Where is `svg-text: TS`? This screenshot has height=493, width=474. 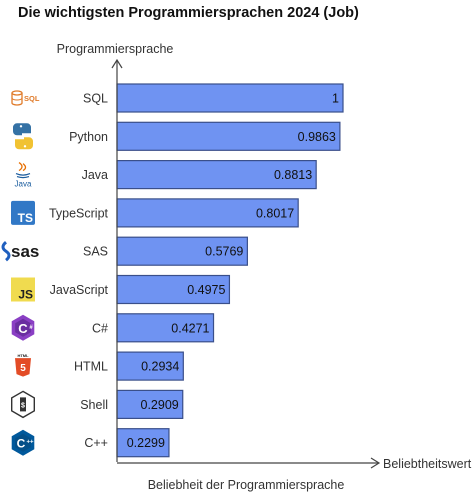 svg-text: TS is located at coordinates (25, 218).